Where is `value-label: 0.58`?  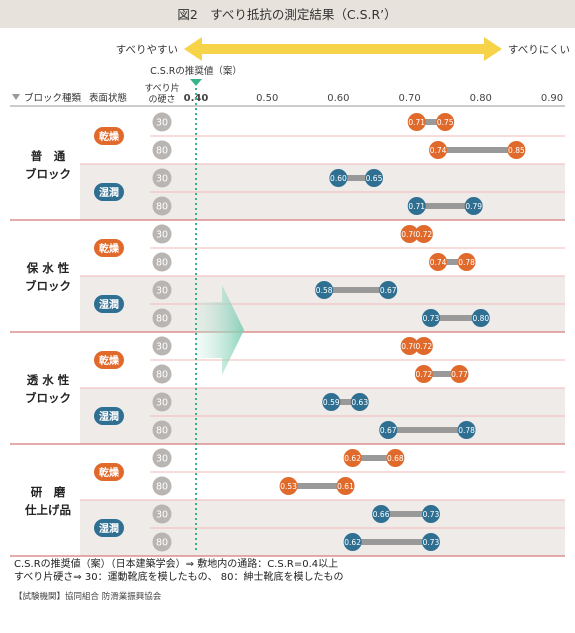 value-label: 0.58 is located at coordinates (324, 290).